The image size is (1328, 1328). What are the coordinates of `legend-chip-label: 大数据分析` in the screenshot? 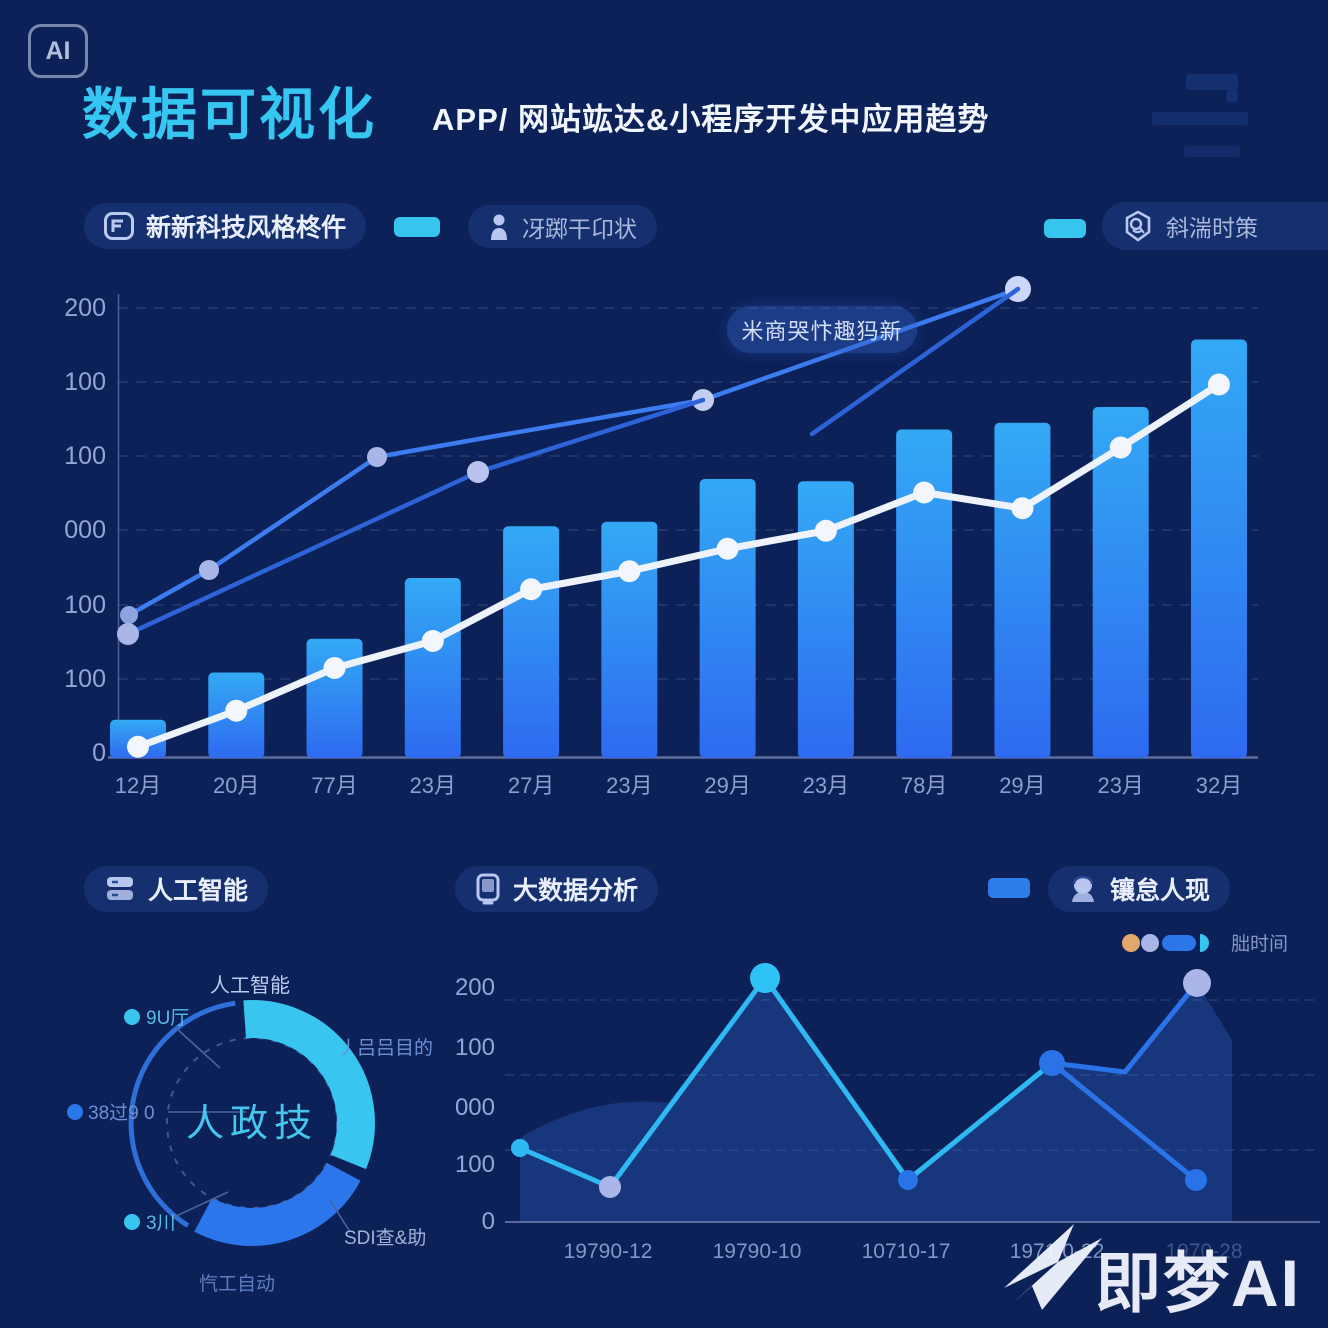 It's located at (576, 891).